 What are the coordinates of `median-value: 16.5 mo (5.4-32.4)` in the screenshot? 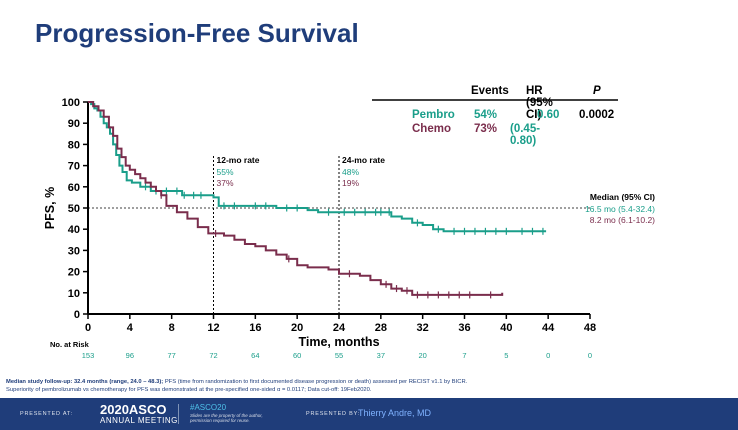 It's located at (620, 209).